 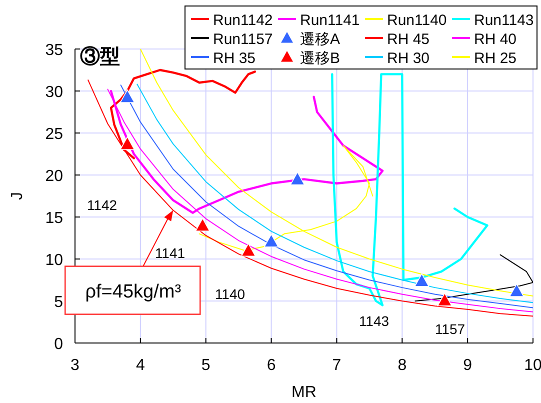 I want to click on y-tick-label: 5, so click(x=59, y=302).